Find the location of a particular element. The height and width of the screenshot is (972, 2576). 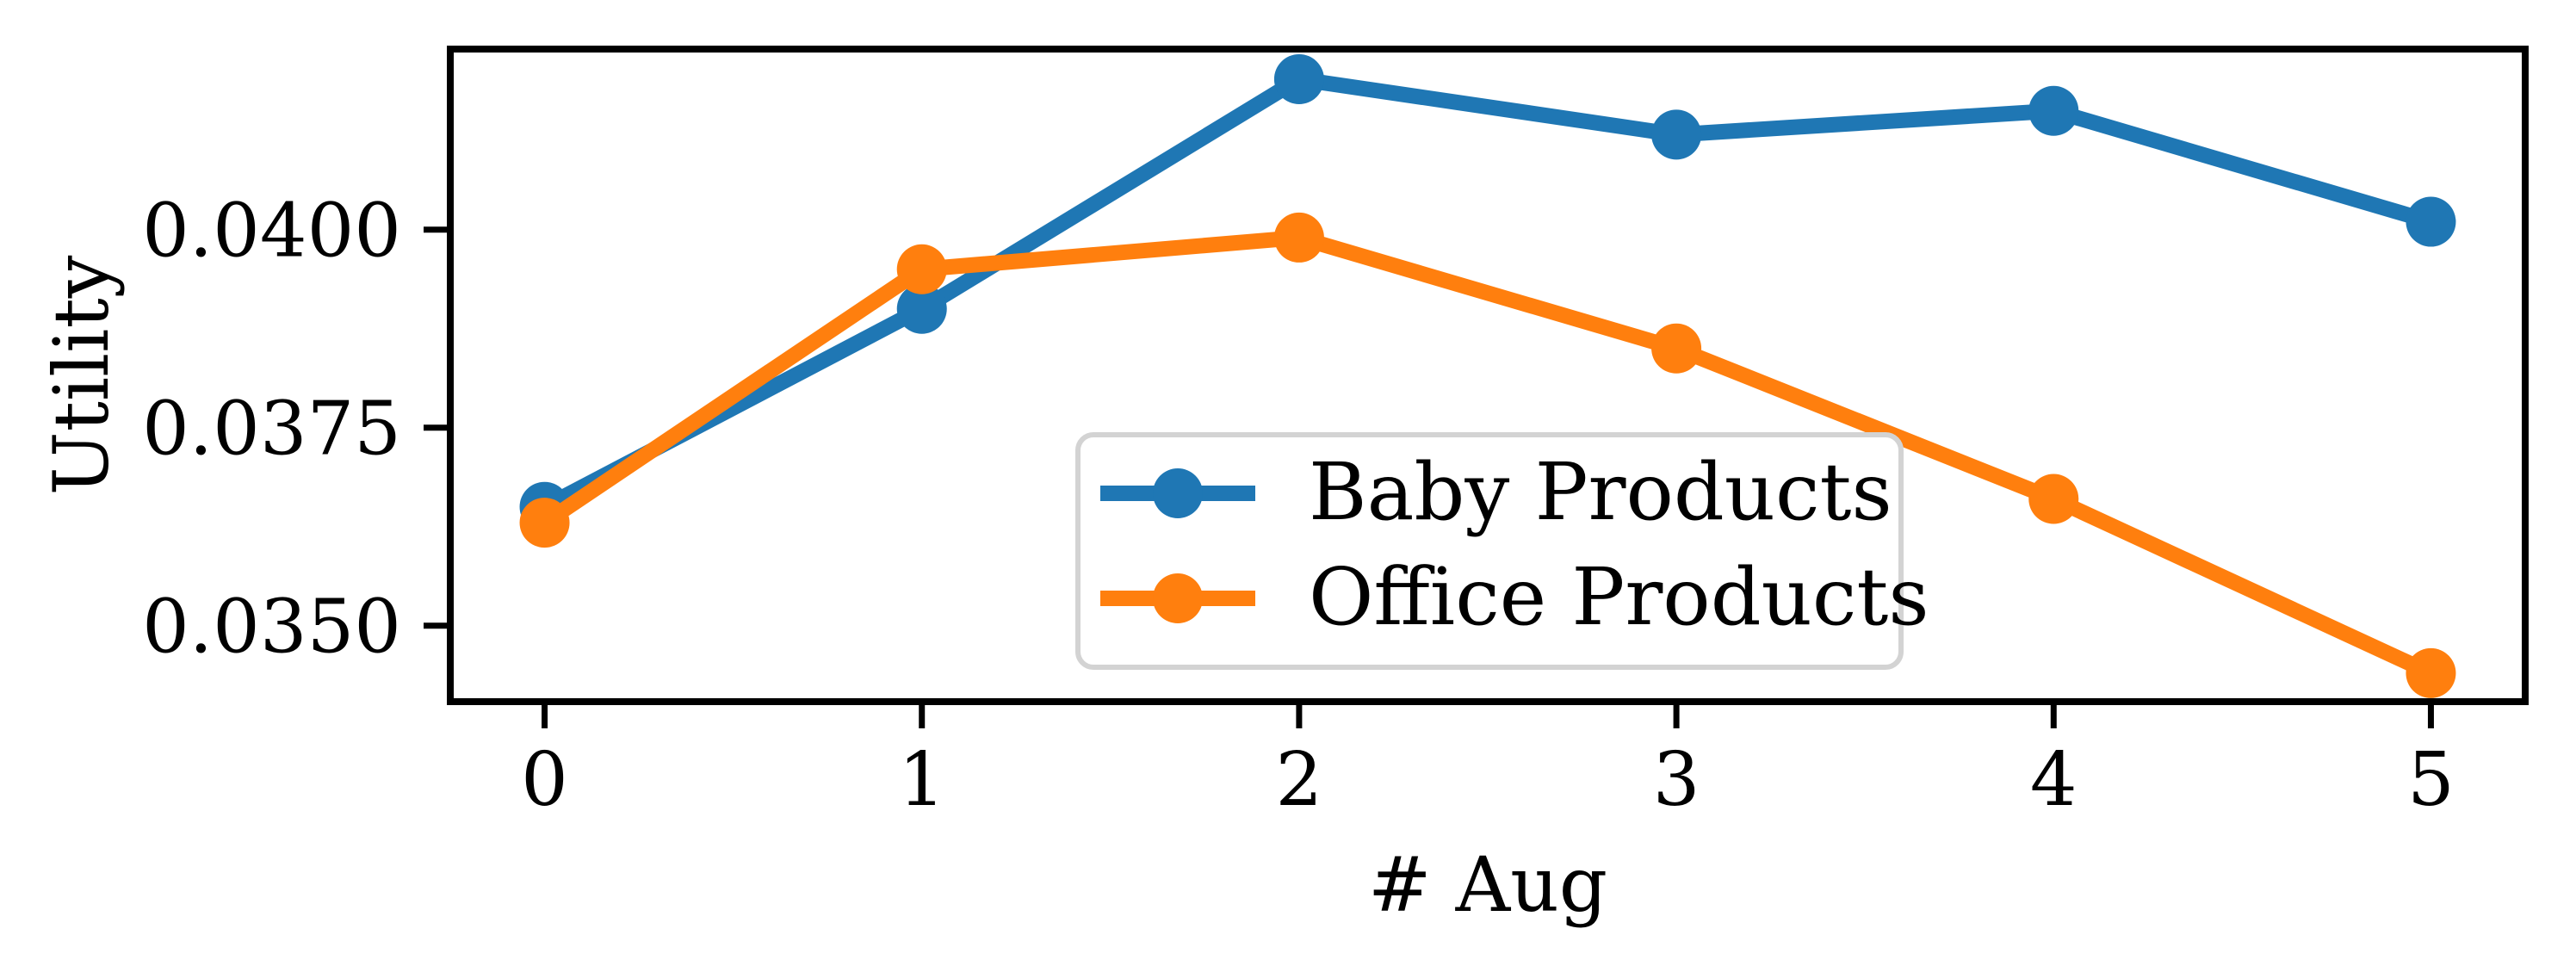

legend: Baby Products Office Products is located at coordinates (1502, 551).